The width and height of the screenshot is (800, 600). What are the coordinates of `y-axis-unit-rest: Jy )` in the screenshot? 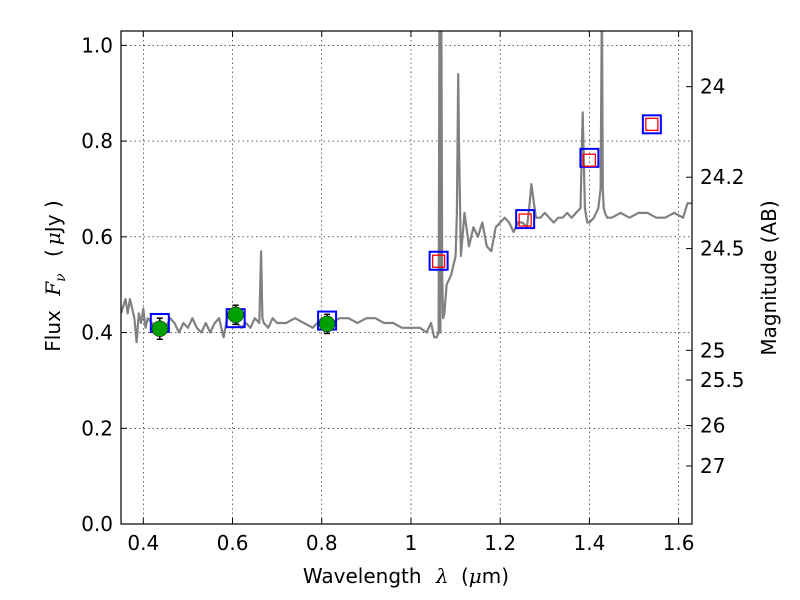 It's located at (53, 217).